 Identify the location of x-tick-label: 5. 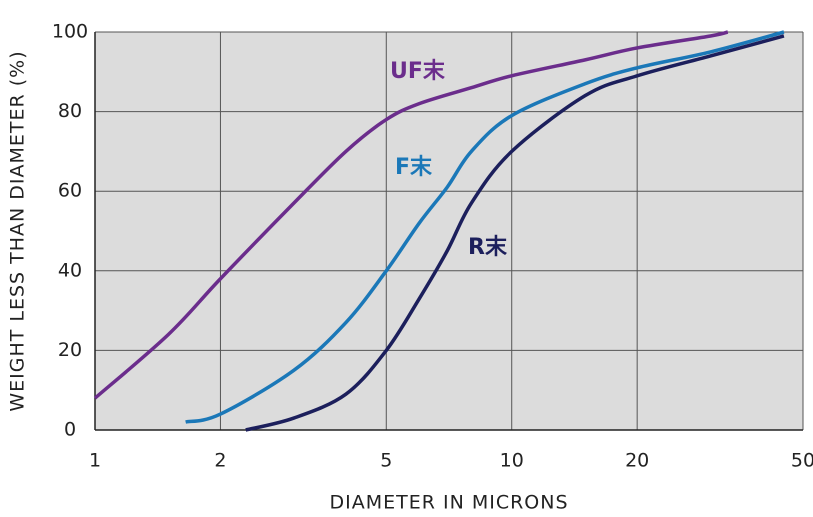
(386, 461).